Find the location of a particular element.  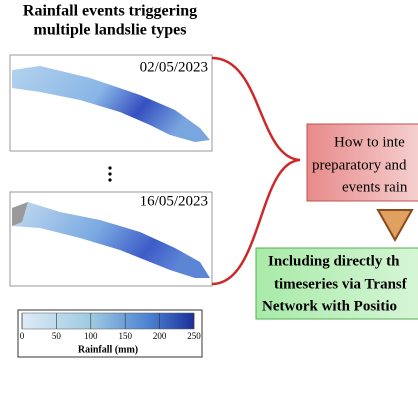

map-date: 02/05/2023 is located at coordinates (174, 67).